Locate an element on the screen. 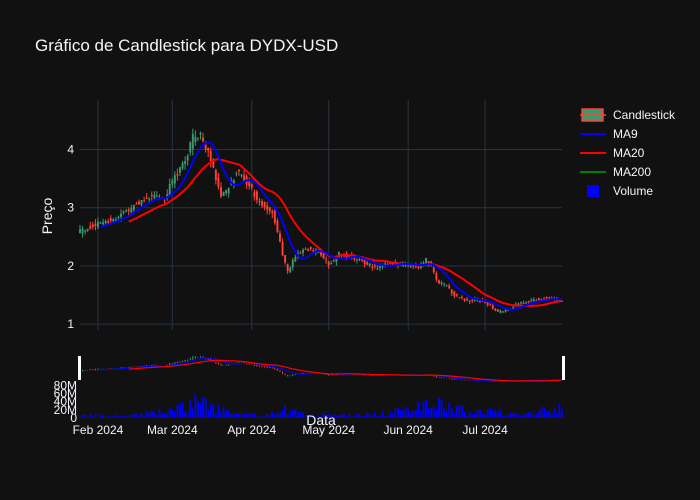 This screenshot has height=500, width=700. x-tick-label: Feb 2024 is located at coordinates (98, 430).